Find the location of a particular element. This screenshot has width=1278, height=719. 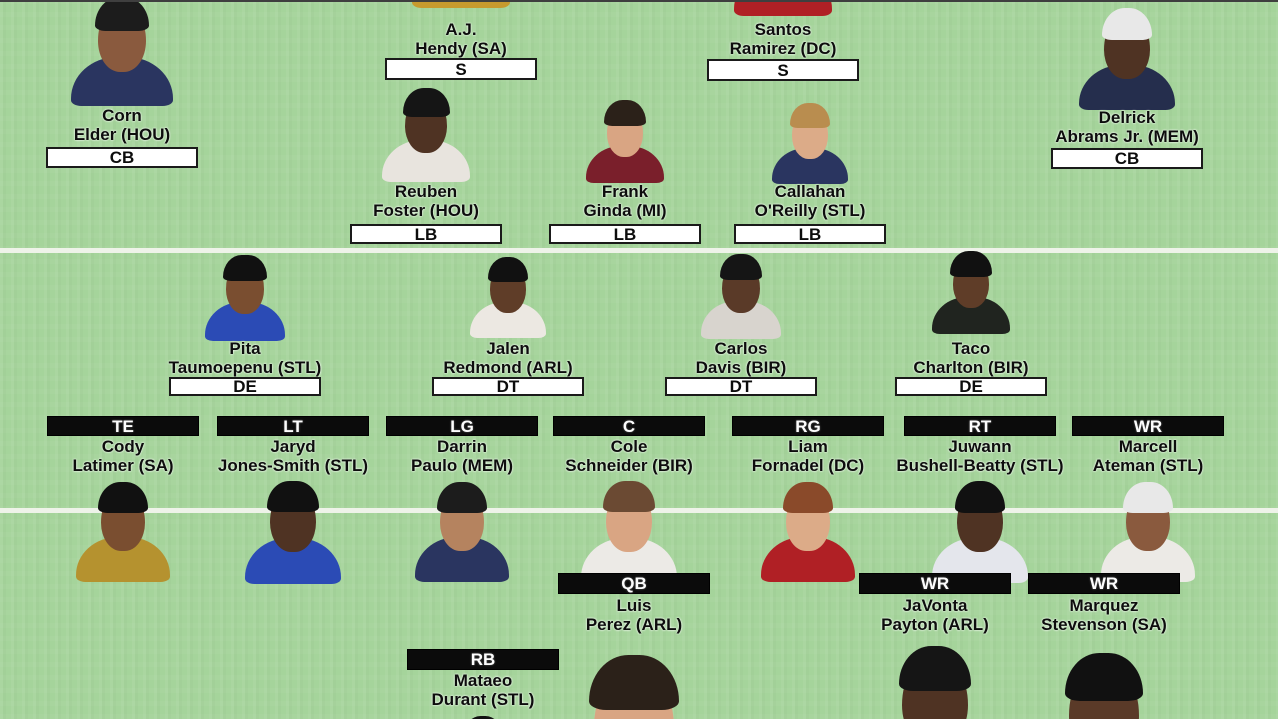

position-badge-luis-perez: QB is located at coordinates (634, 583).